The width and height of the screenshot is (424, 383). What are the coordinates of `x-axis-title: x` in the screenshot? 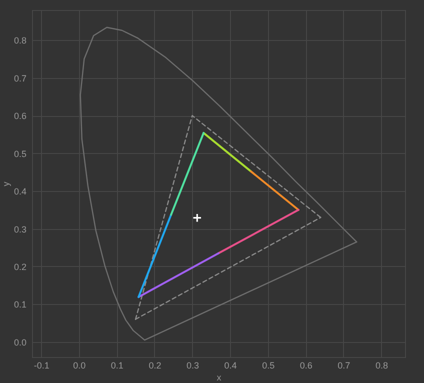 It's located at (219, 377).